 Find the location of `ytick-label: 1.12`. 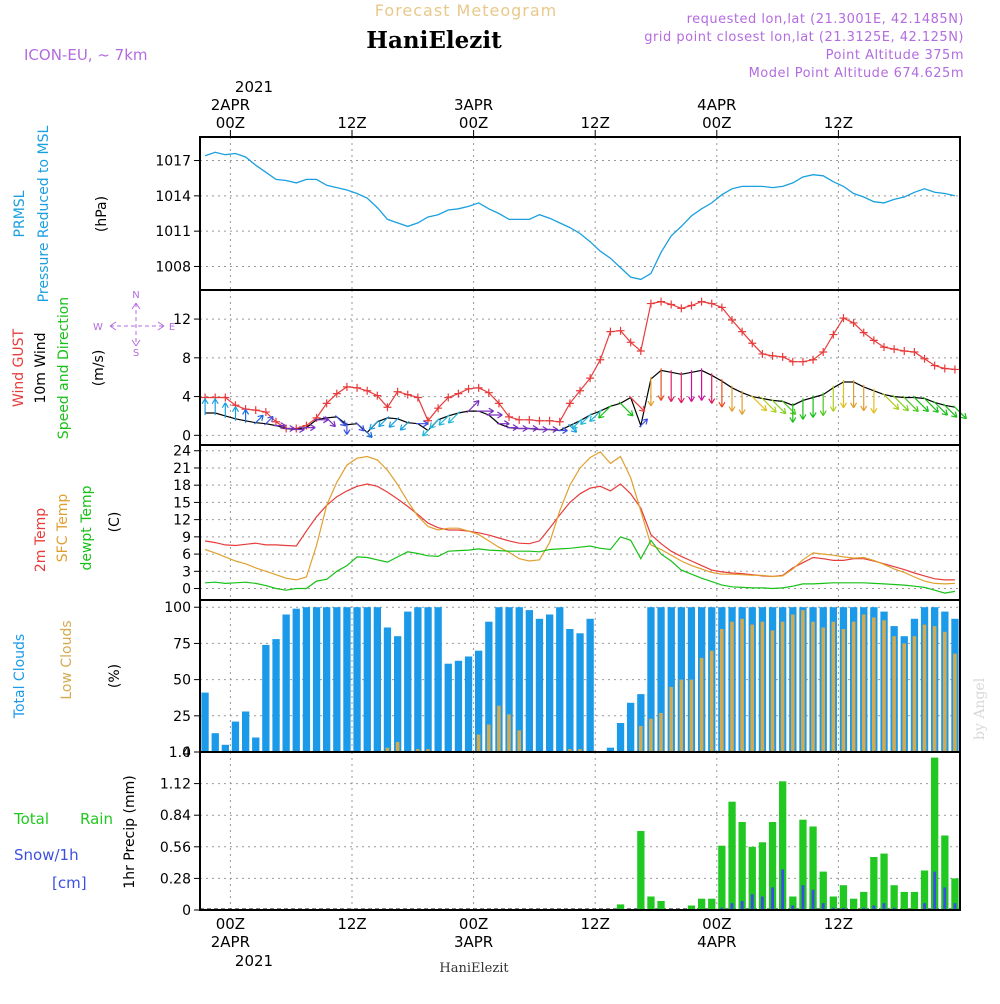

ytick-label: 1.12 is located at coordinates (175, 785).